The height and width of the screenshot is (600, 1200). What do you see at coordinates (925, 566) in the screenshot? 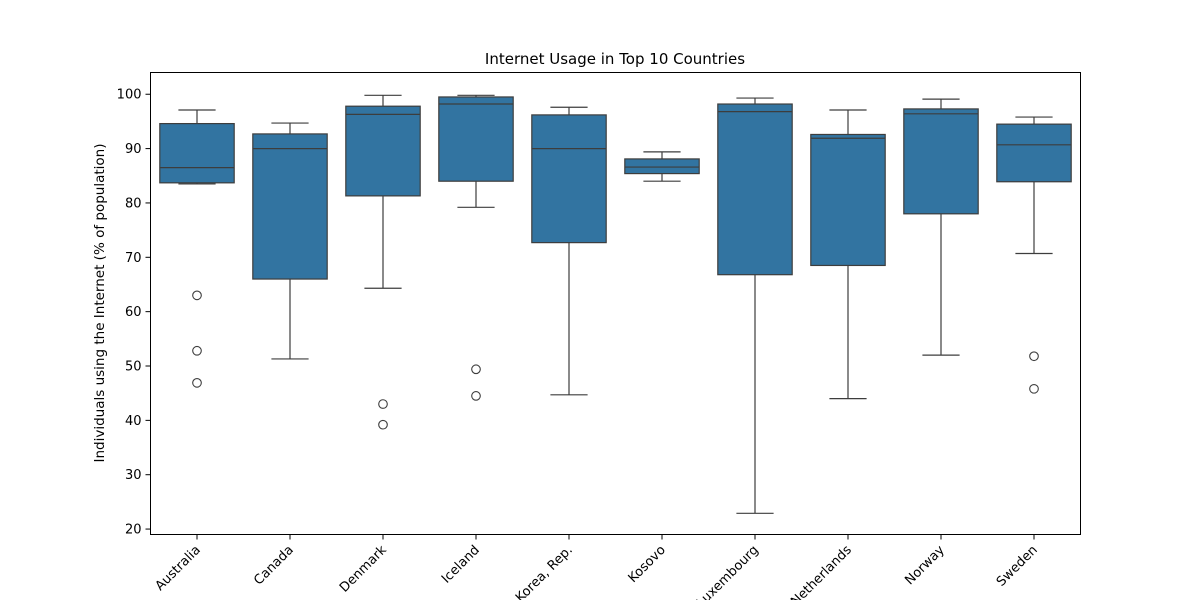
I see `x-tick-label: Norway` at bounding box center [925, 566].